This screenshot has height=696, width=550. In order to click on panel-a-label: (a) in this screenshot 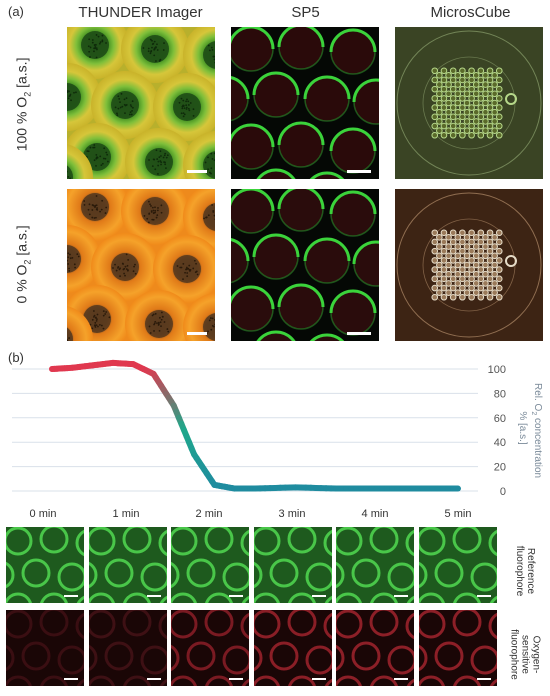, I will do `click(16, 11)`.